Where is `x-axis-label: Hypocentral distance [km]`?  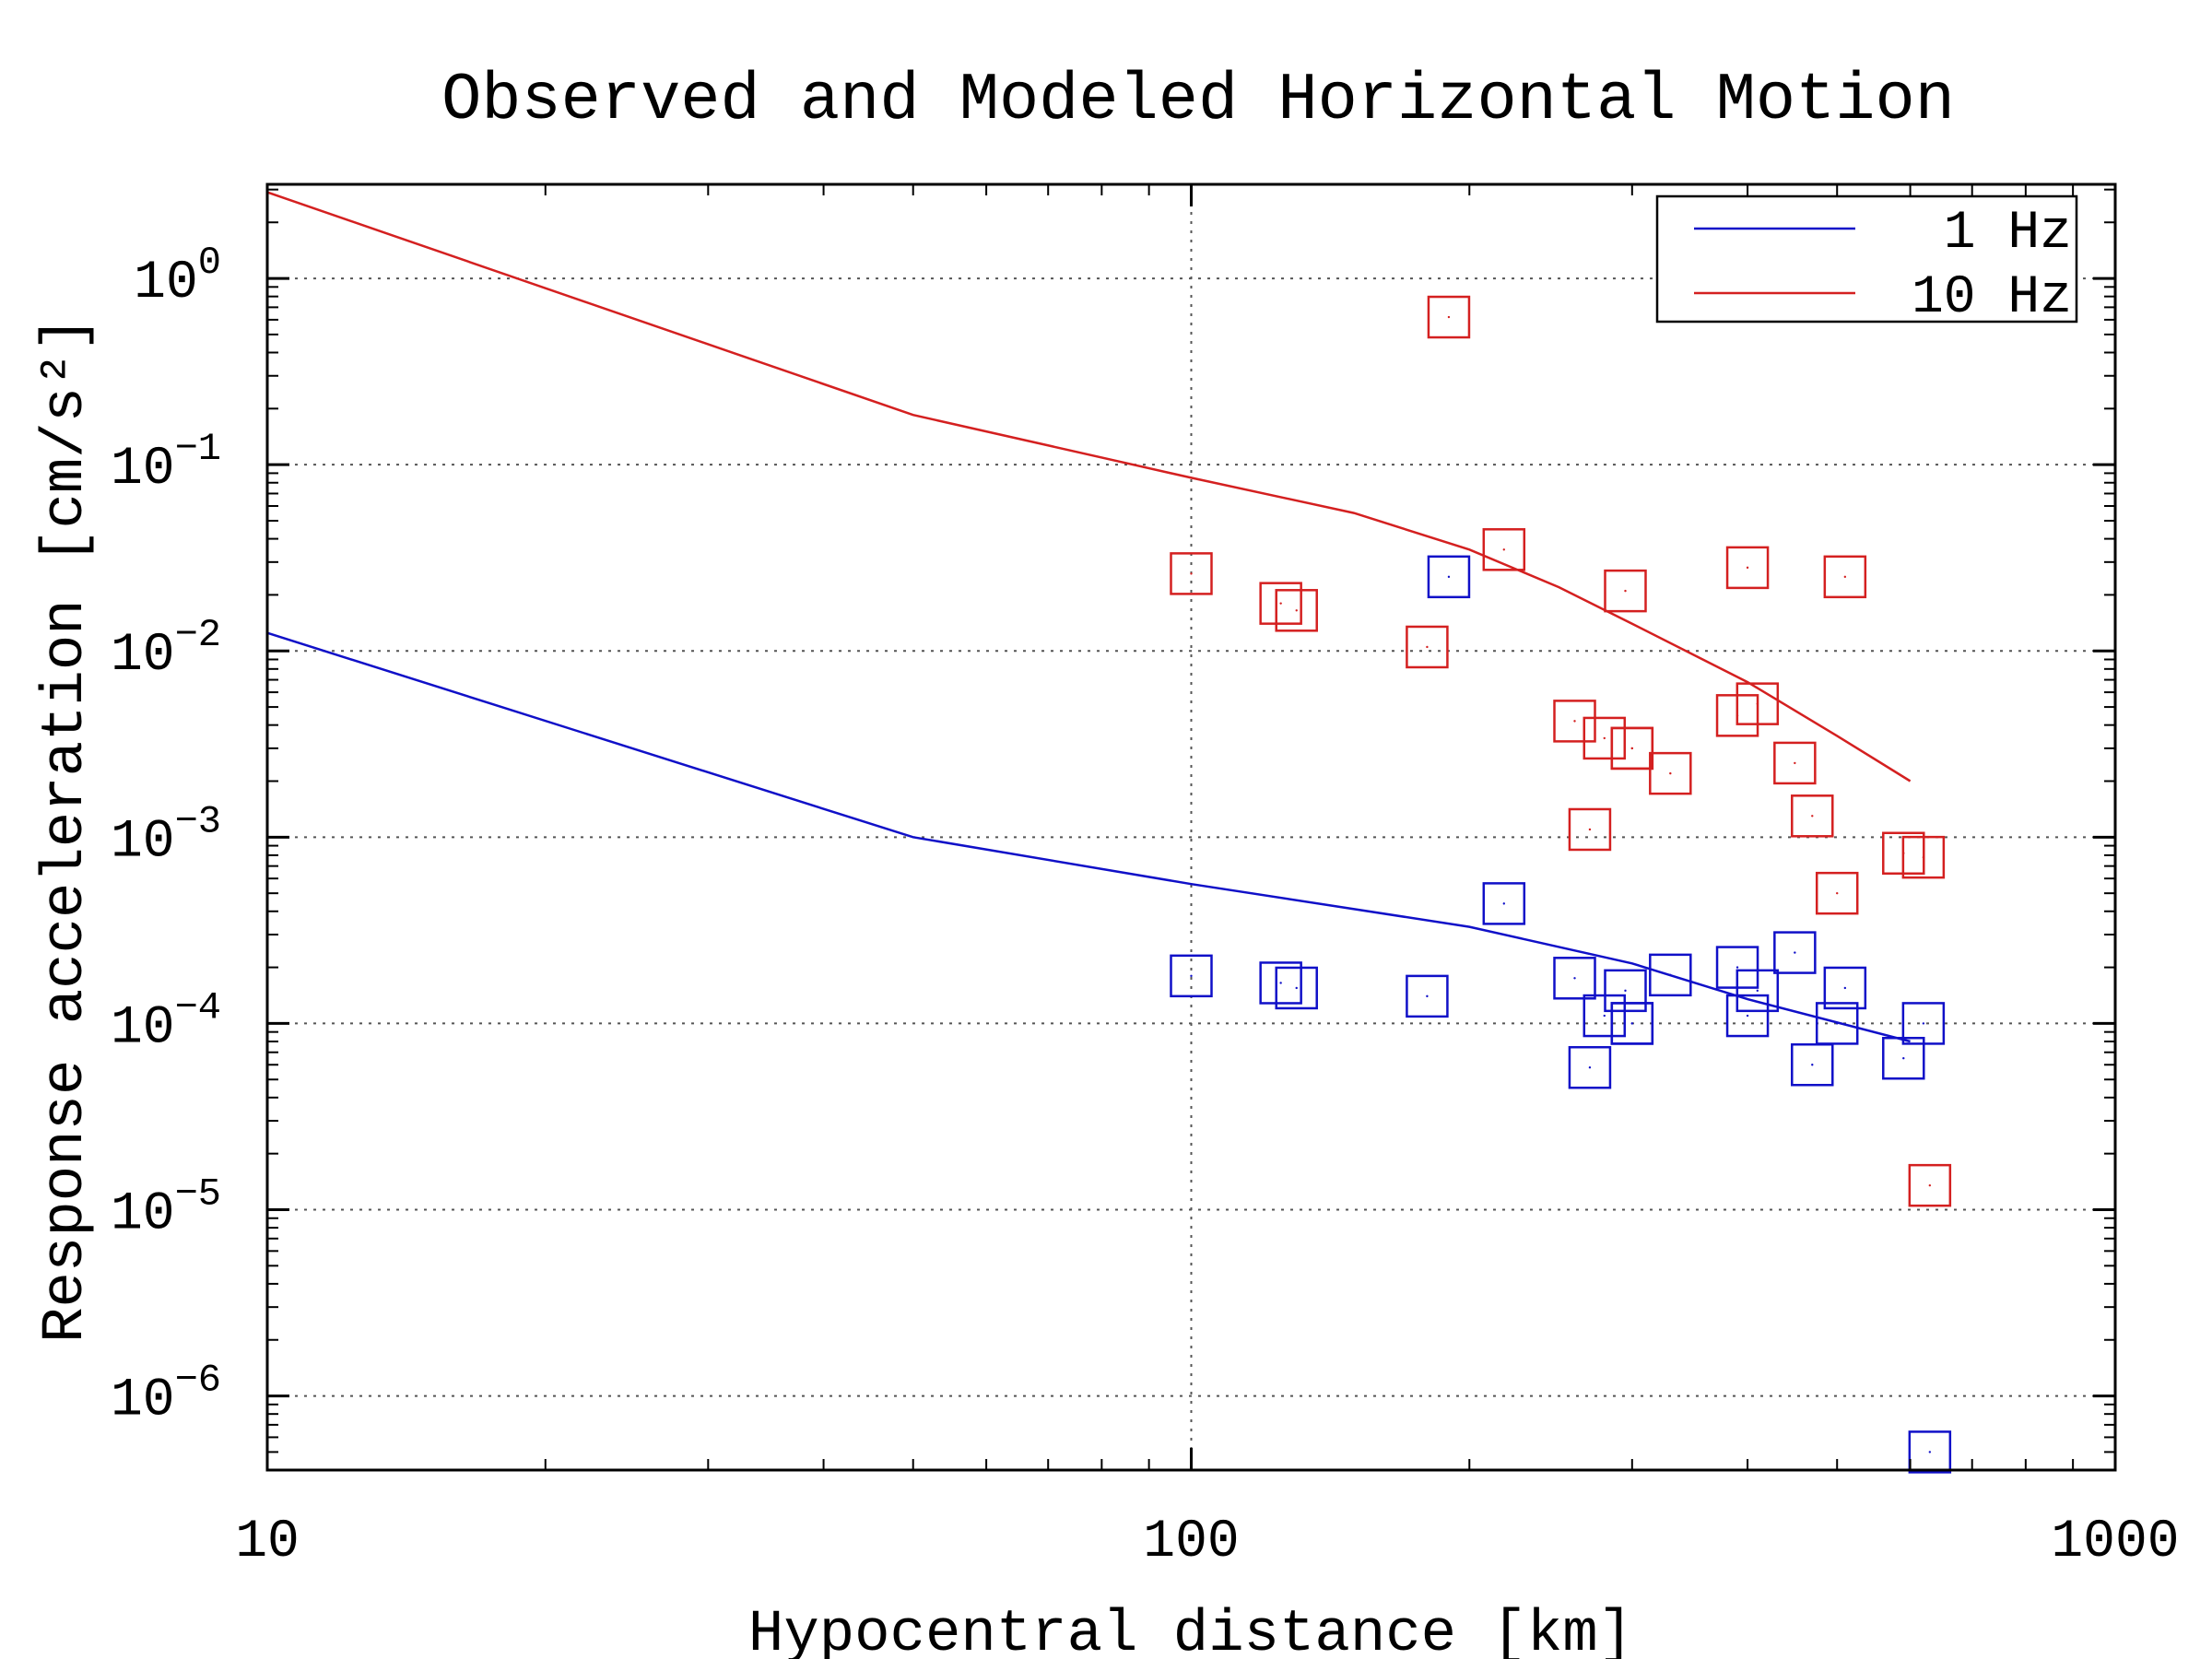
x-axis-label: Hypocentral distance [km] is located at coordinates (1190, 1630).